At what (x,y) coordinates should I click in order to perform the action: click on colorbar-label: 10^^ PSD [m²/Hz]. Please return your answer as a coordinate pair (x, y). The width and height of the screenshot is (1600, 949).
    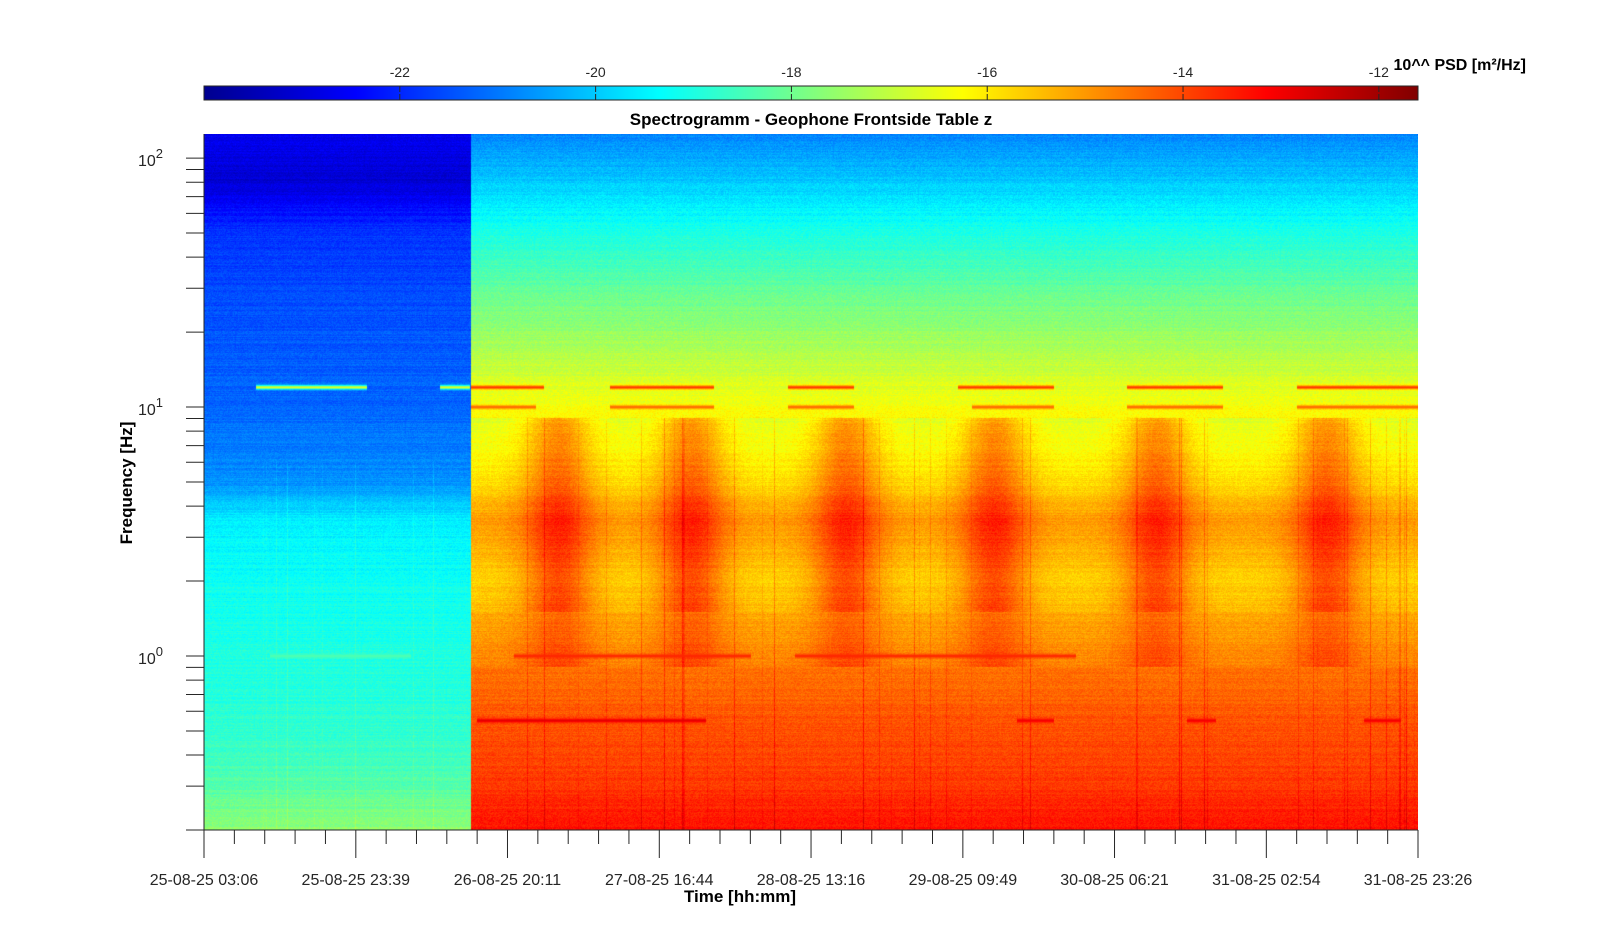
    Looking at the image, I should click on (1460, 65).